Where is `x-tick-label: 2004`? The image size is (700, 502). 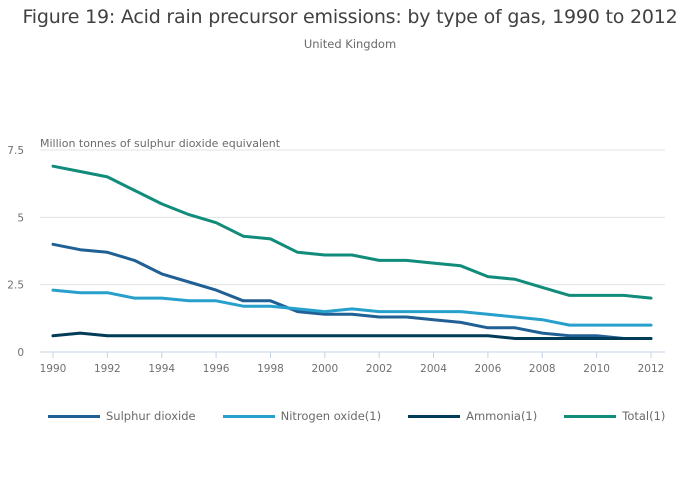
x-tick-label: 2004 is located at coordinates (433, 369).